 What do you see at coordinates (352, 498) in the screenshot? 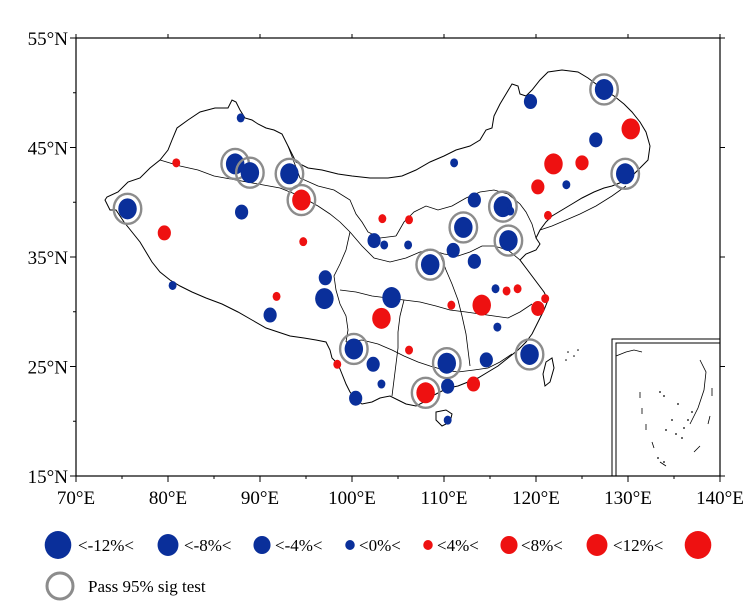
I see `x-tick-label: 100°E` at bounding box center [352, 498].